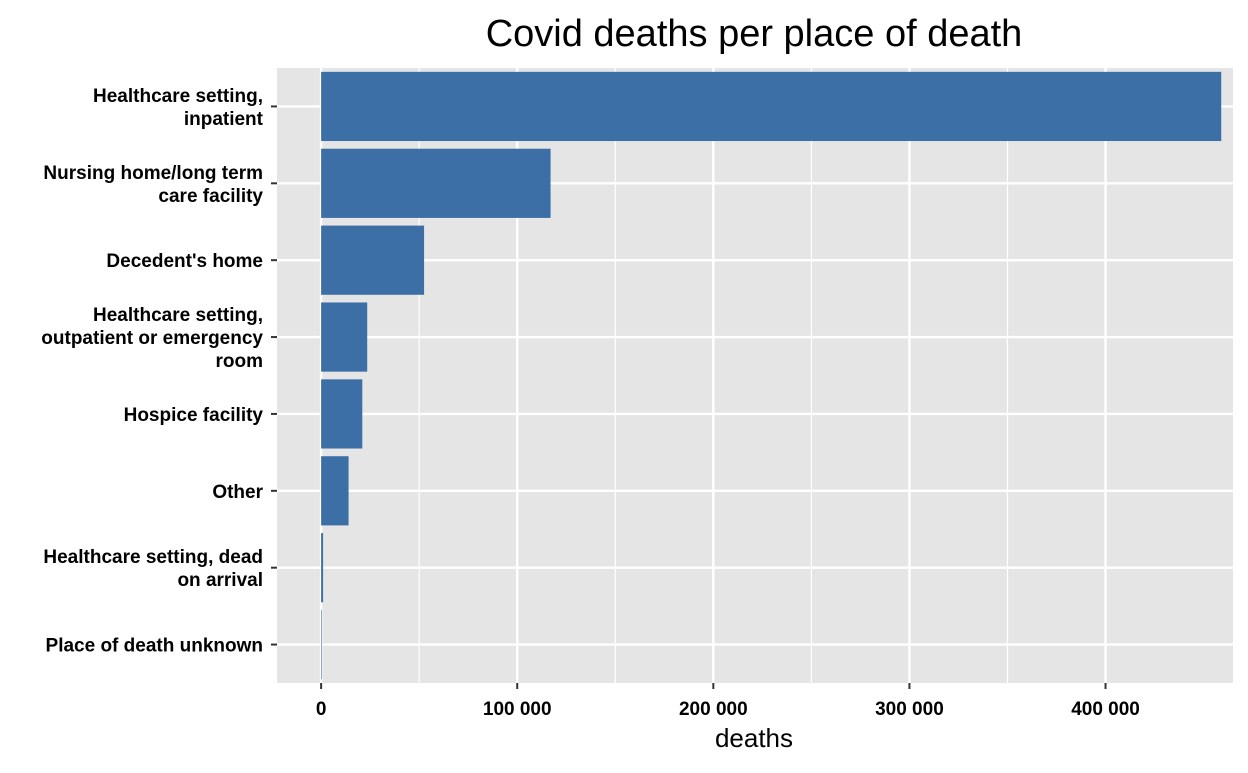 This screenshot has height=773, width=1248. I want to click on y-tick-label: Healthcare setting, dead on arrival, so click(153, 569).